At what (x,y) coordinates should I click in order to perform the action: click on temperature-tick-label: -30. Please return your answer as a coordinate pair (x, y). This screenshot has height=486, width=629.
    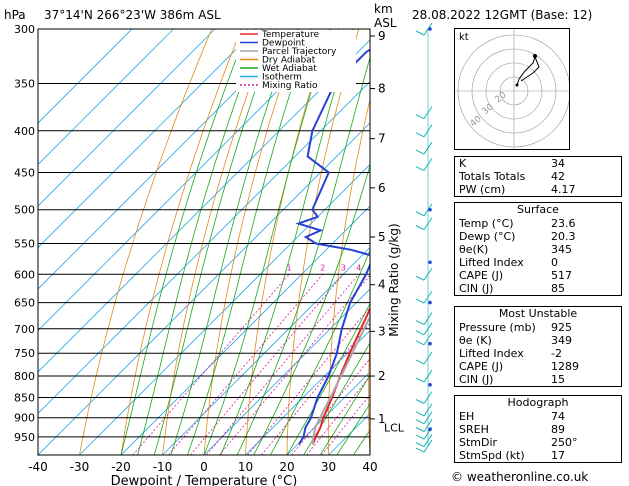
    Looking at the image, I should click on (80, 467).